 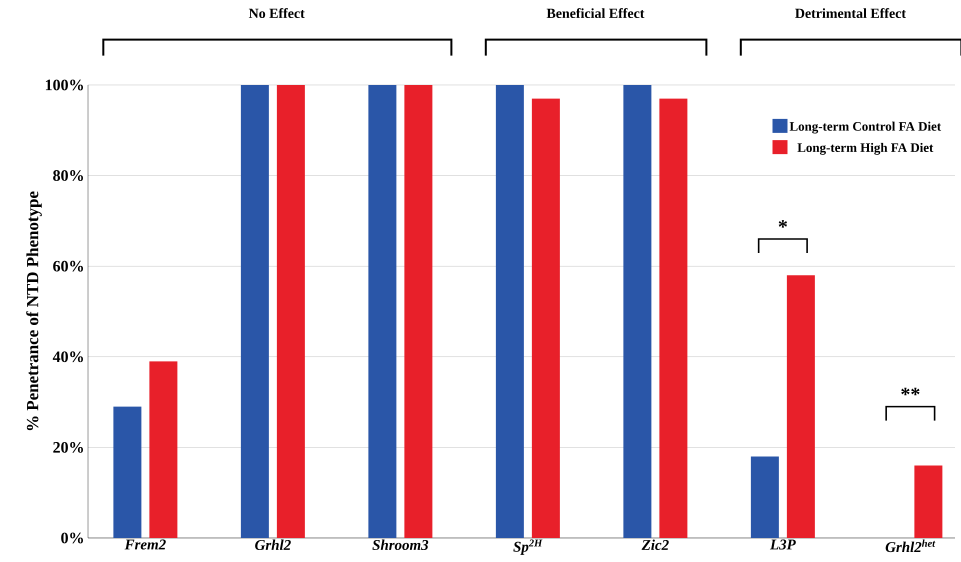 What do you see at coordinates (145, 545) in the screenshot?
I see `x-tick-label: Frem2` at bounding box center [145, 545].